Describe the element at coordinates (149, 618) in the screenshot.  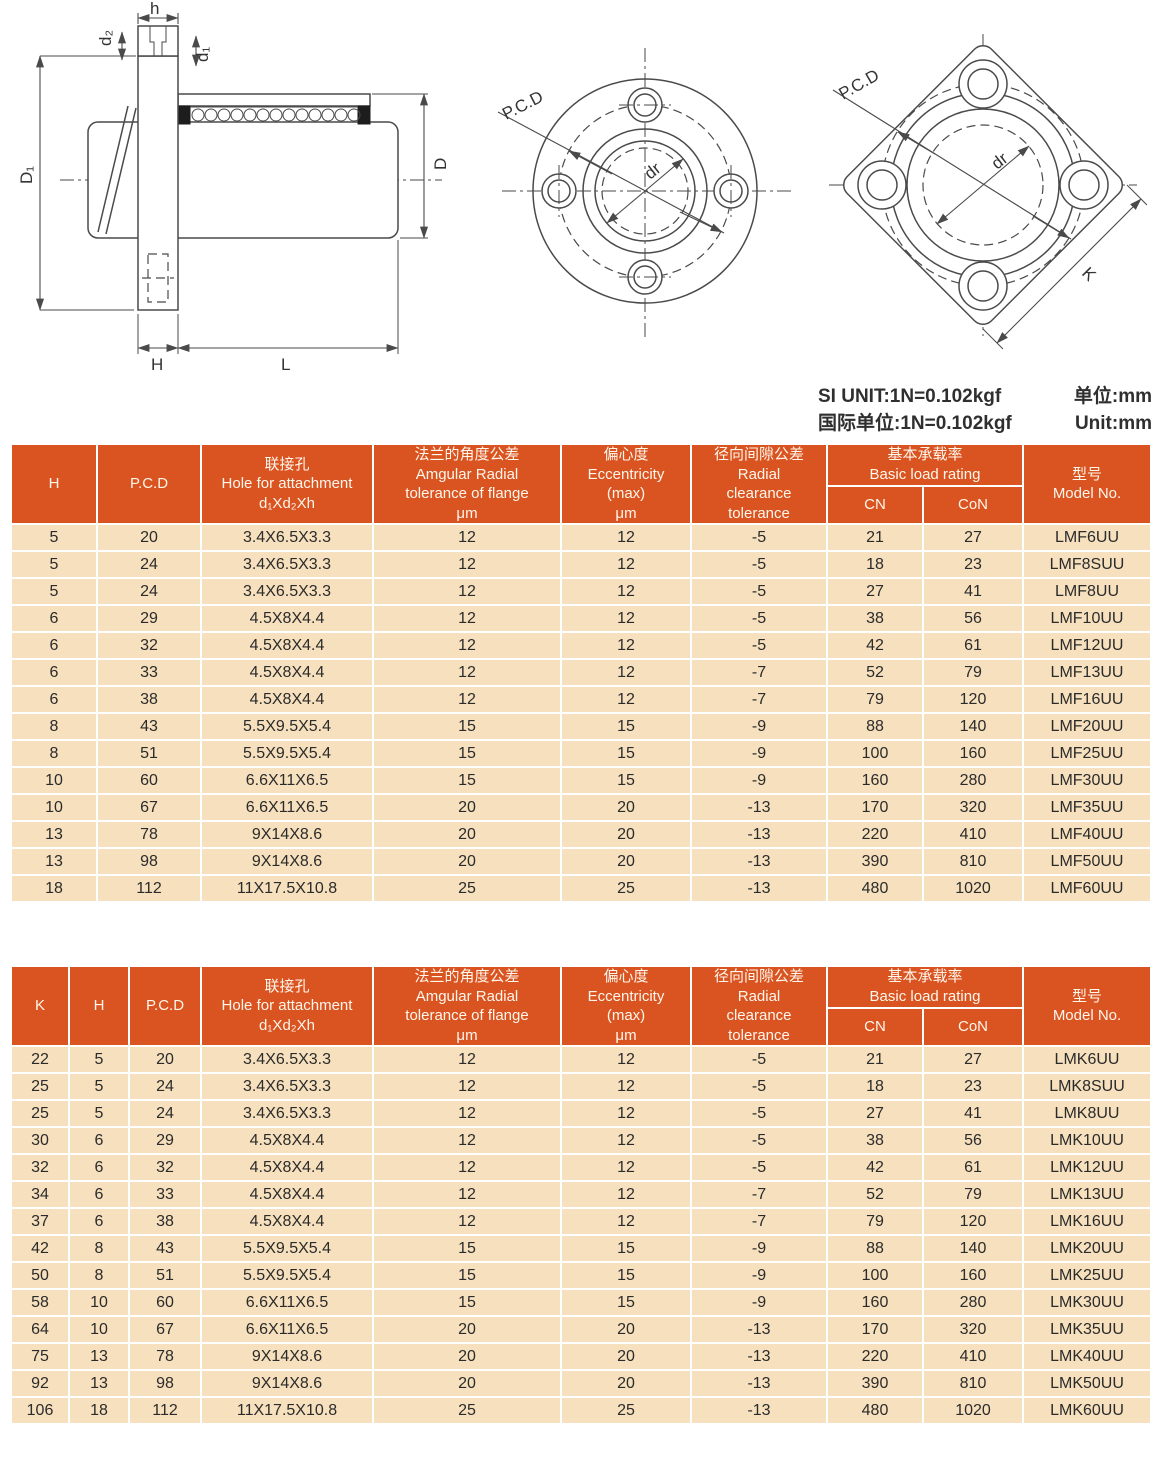
I see `table-cell: 29` at that location.